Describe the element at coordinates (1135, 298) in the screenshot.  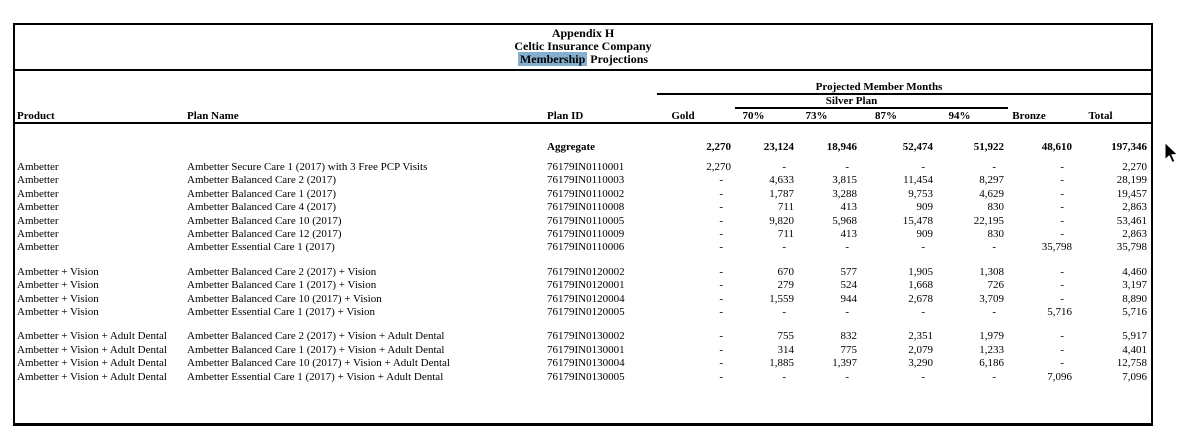
I see `total-cell: 8,890` at that location.